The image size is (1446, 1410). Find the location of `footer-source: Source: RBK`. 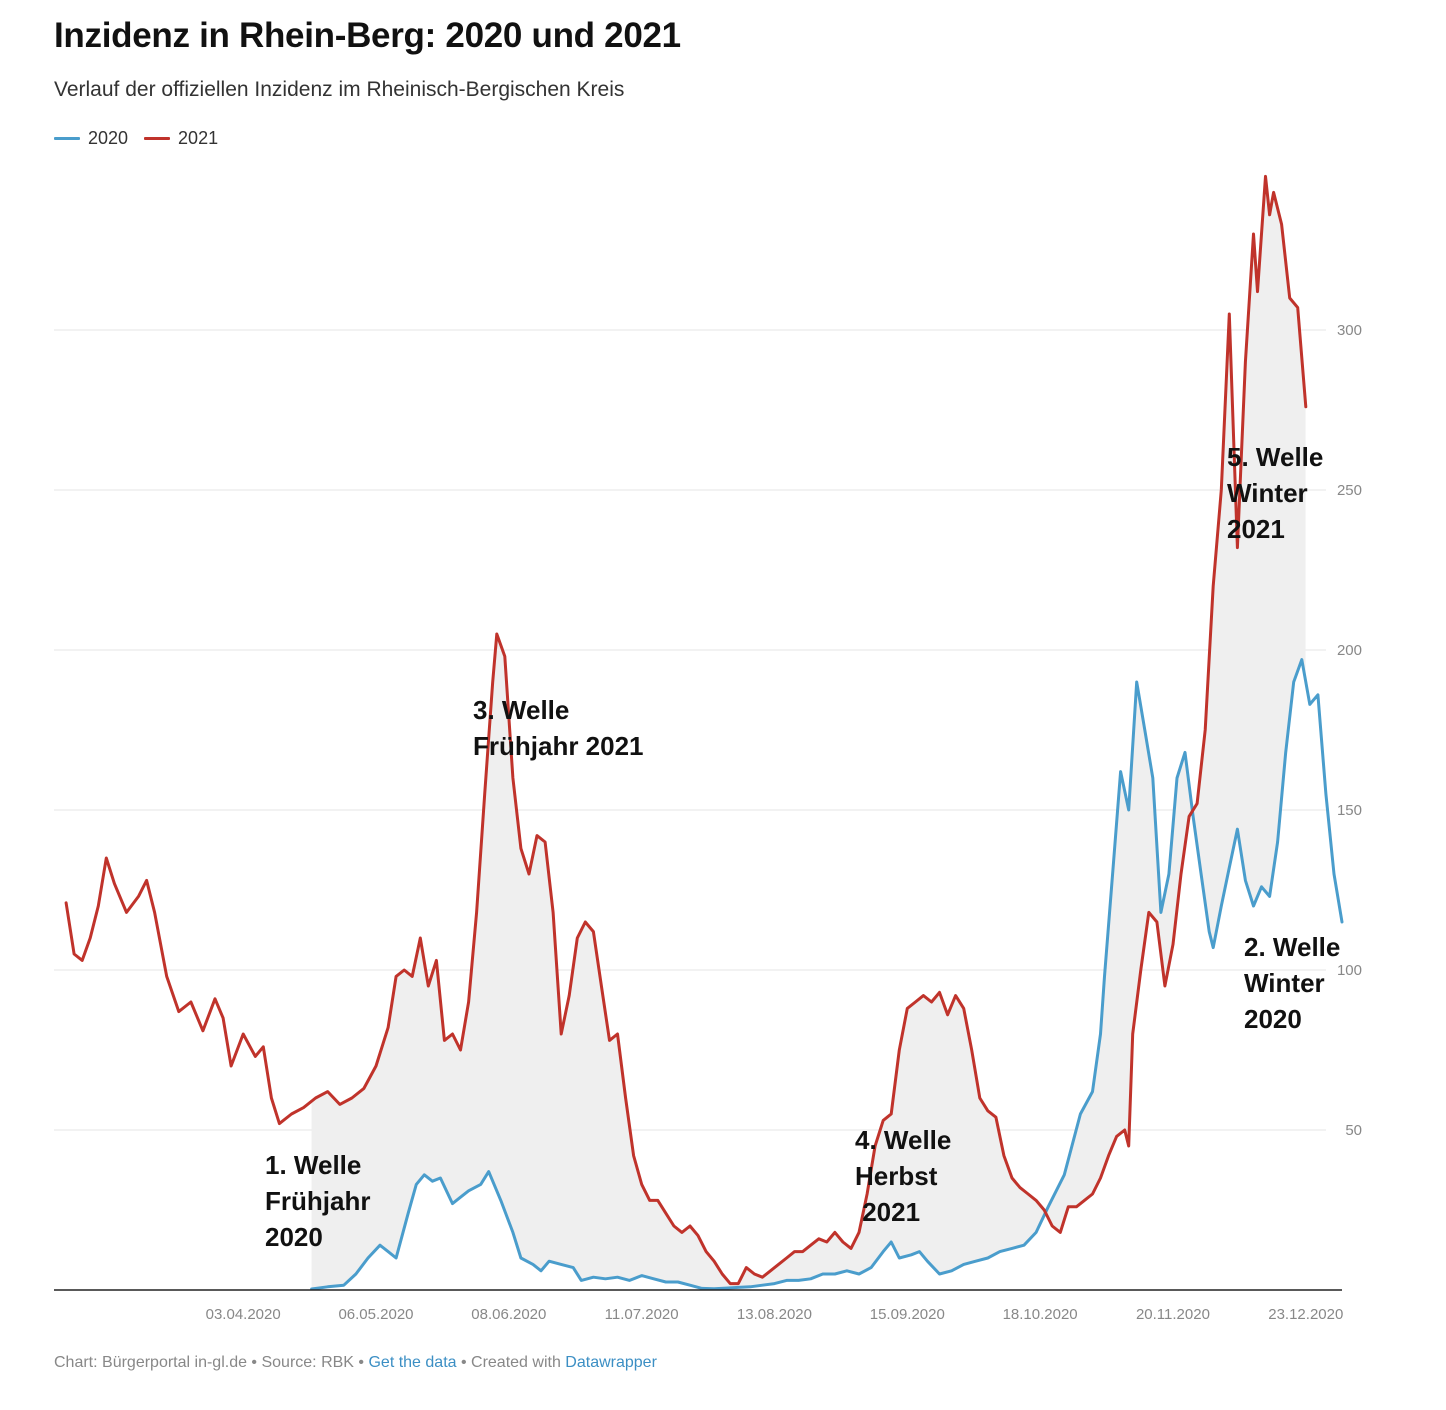

footer-source: Source: RBK is located at coordinates (307, 1362).